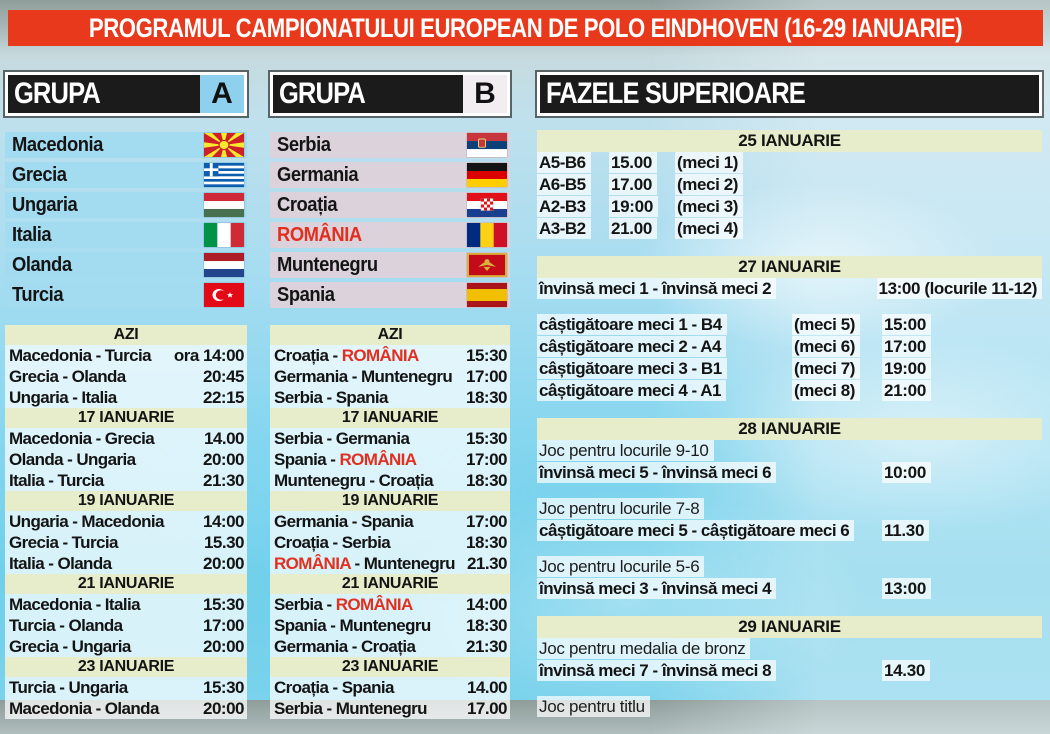 This screenshot has width=1050, height=734. What do you see at coordinates (126, 667) in the screenshot?
I see `schedule-date-bar: 23 IANUARIE` at bounding box center [126, 667].